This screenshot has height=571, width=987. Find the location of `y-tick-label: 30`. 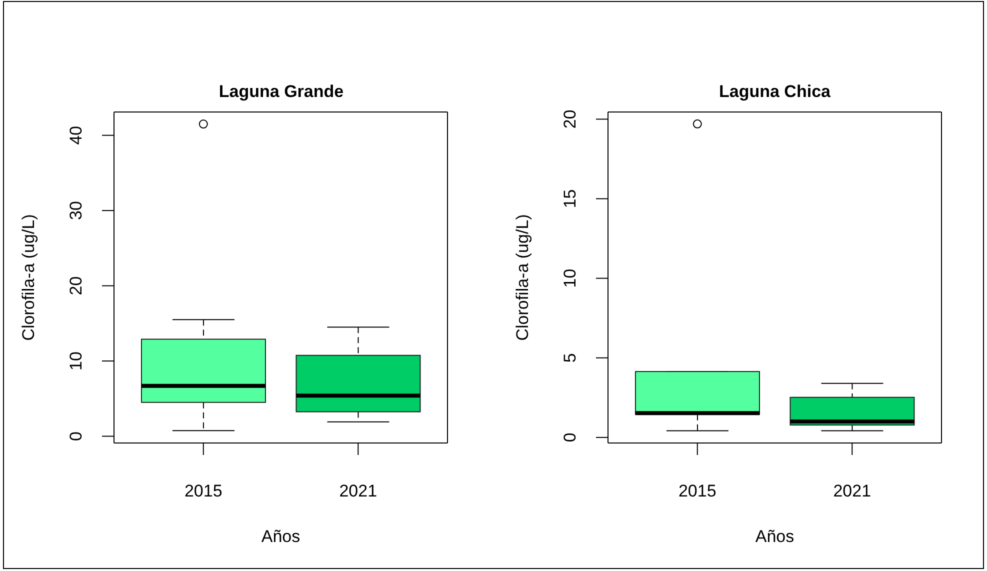

y-tick-label: 30 is located at coordinates (76, 210).